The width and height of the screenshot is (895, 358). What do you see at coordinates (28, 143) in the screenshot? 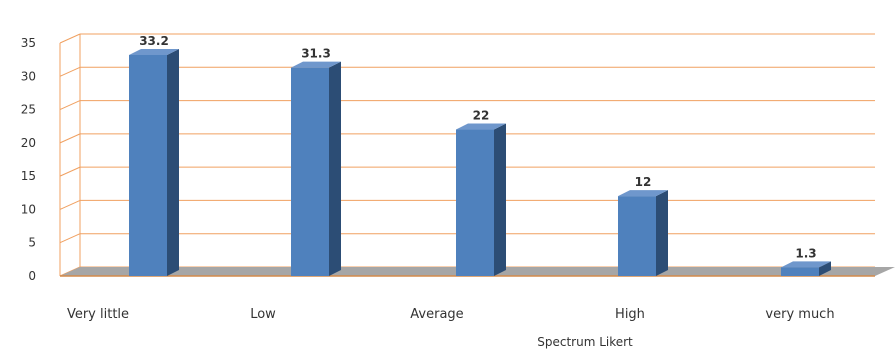
I see `y-tick-label: 20` at bounding box center [28, 143].